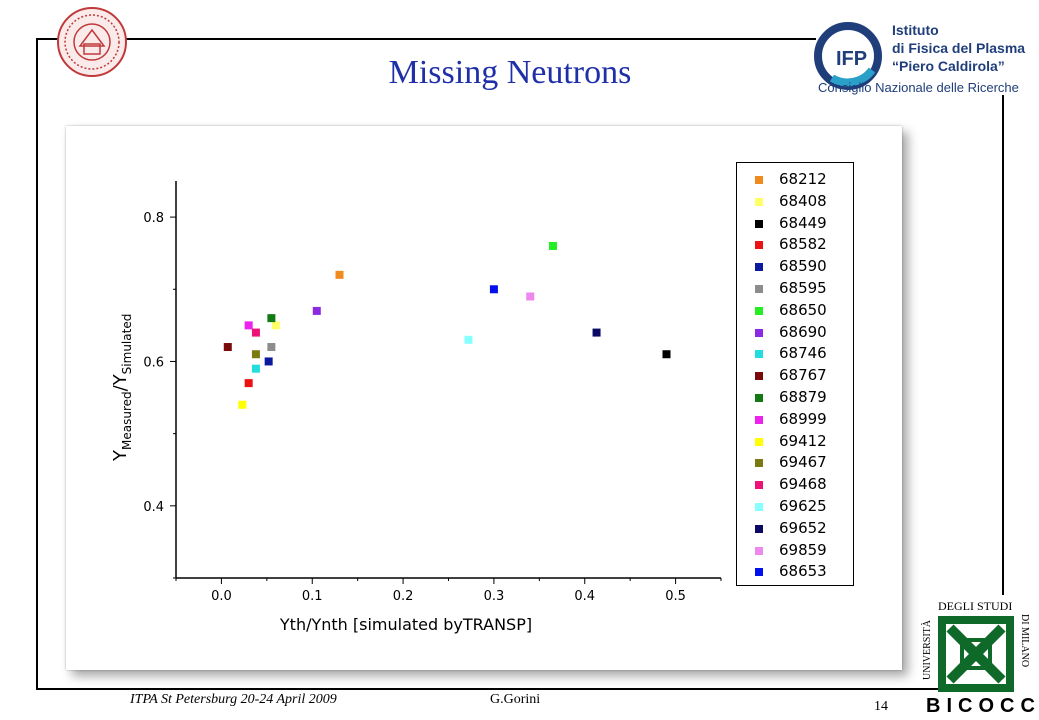  What do you see at coordinates (803, 571) in the screenshot?
I see `legend-label: 68653` at bounding box center [803, 571].